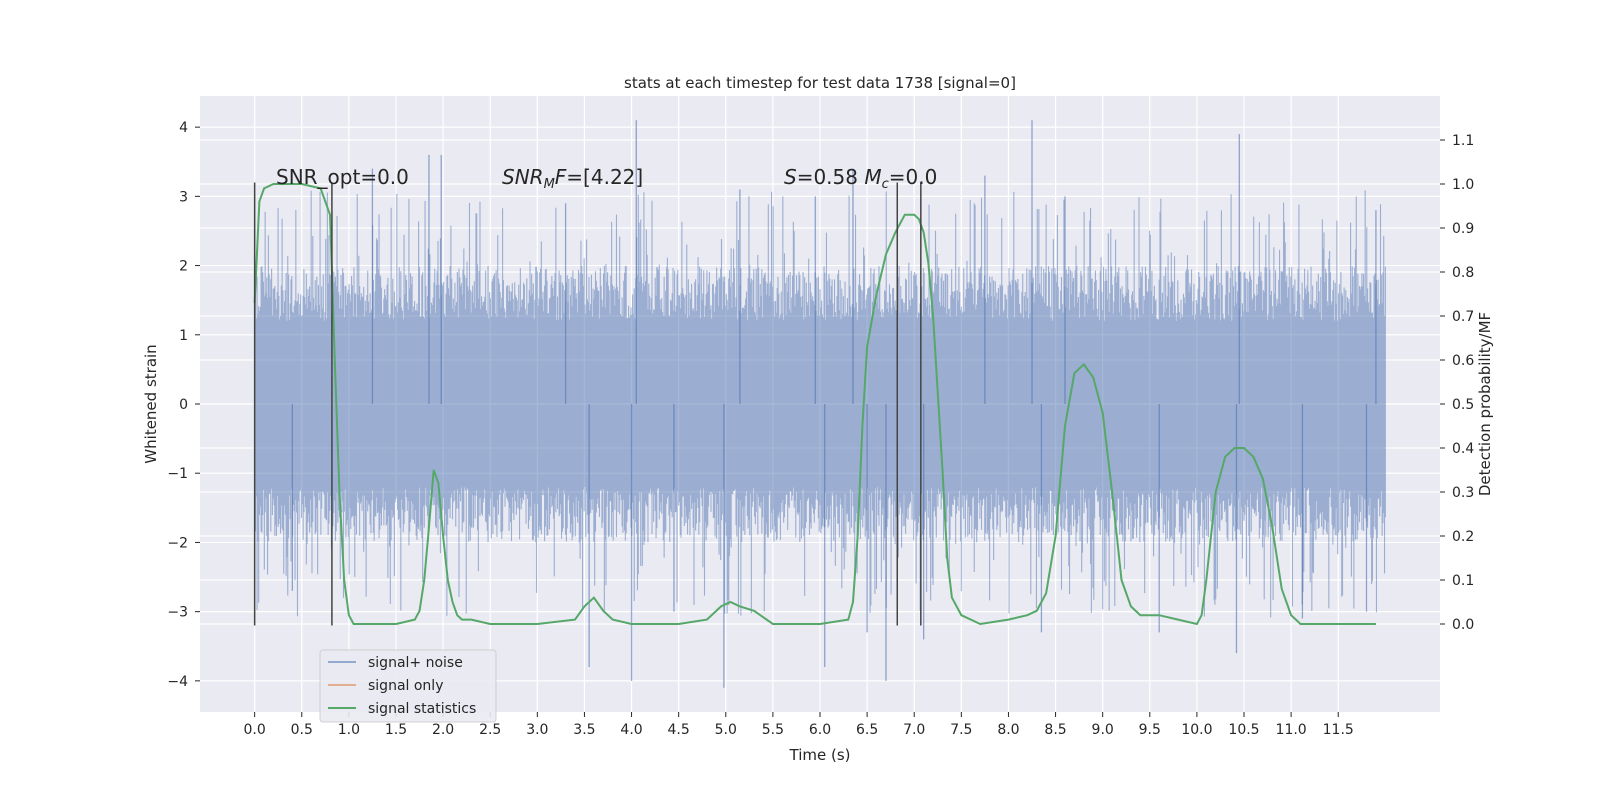 Image resolution: width=1600 pixels, height=800 pixels. Describe the element at coordinates (1055, 730) in the screenshot. I see `x-tick-label: 8.5` at that location.